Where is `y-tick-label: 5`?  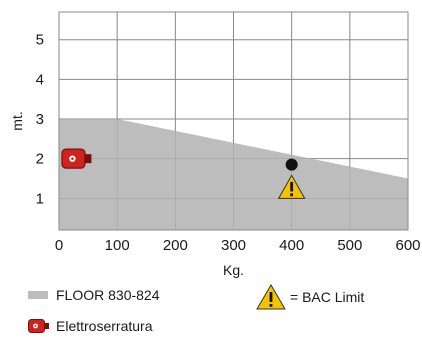 y-tick-label: 5 is located at coordinates (40, 40).